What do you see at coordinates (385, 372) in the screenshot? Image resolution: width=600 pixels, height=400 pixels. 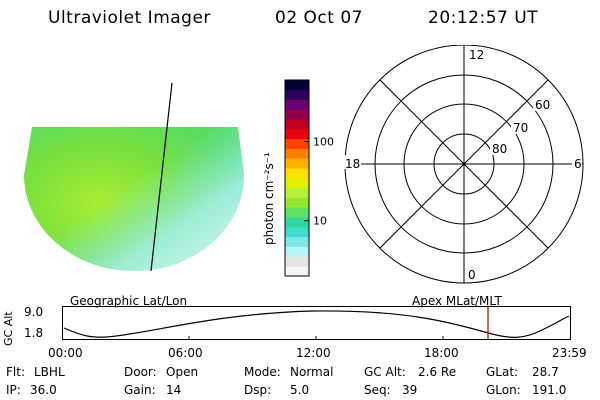 I see `gcalt-label: GC Alt:` at bounding box center [385, 372].